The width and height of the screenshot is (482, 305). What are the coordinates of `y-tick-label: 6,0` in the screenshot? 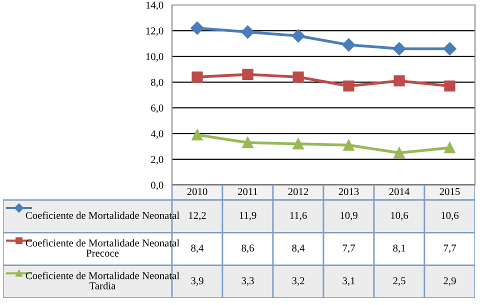 It's located at (157, 109).